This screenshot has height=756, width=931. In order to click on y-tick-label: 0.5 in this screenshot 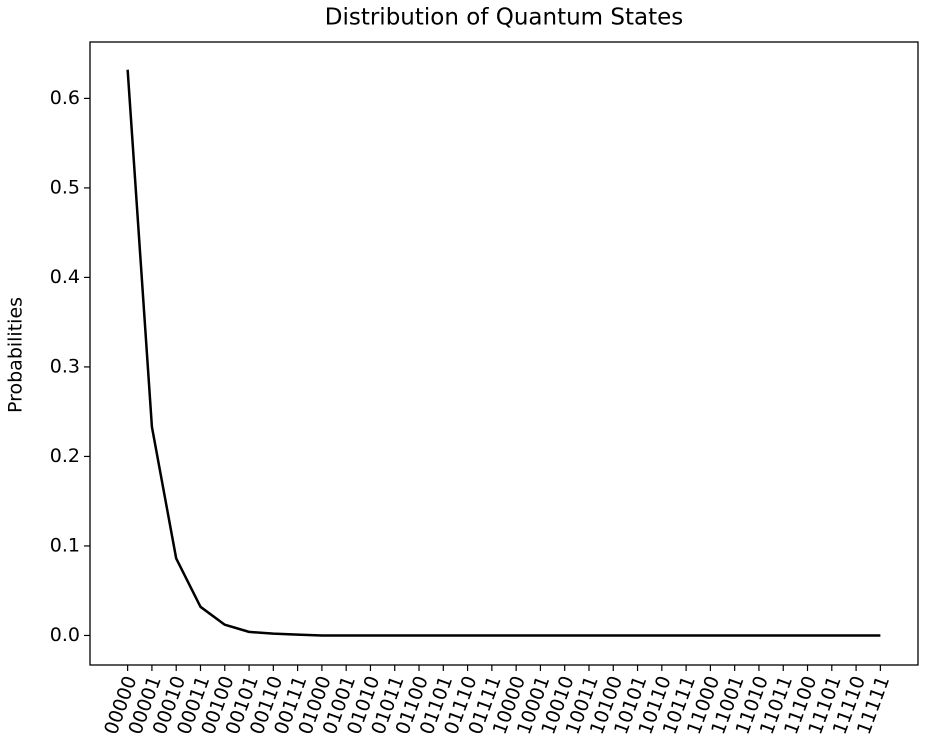, I will do `click(65, 187)`.